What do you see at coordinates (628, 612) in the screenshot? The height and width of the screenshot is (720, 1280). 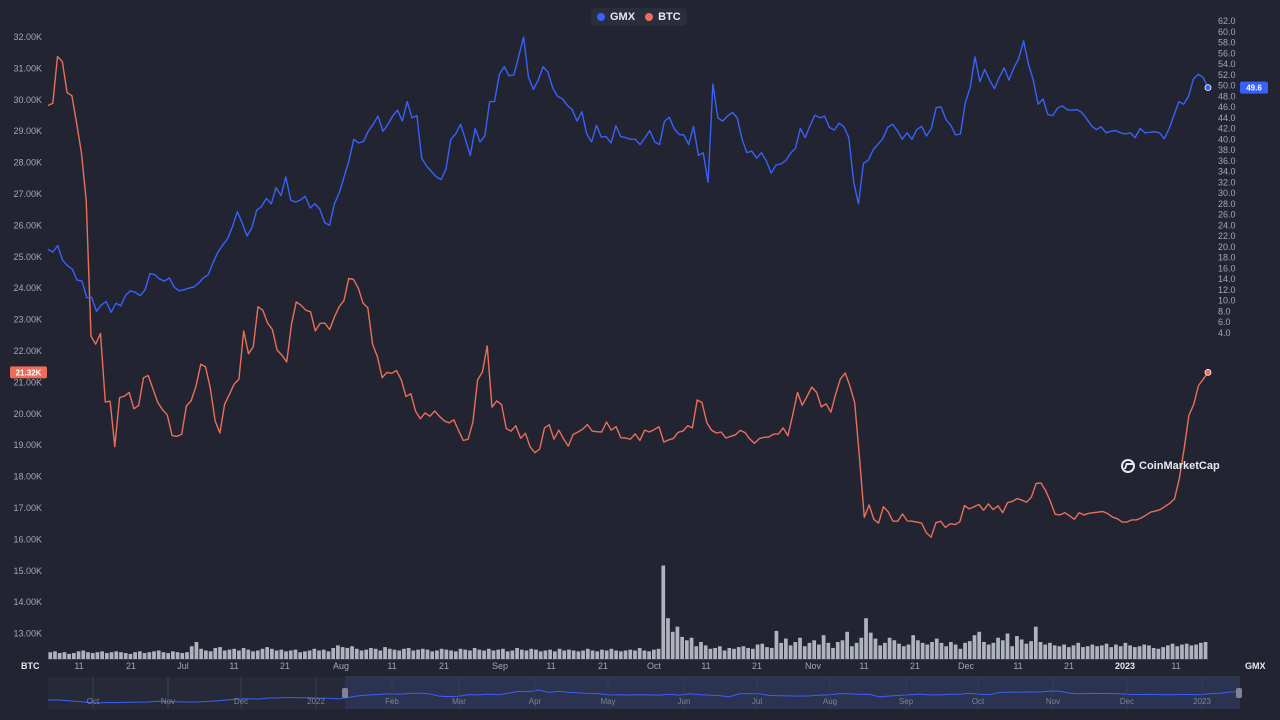 I see `volume-bars` at bounding box center [628, 612].